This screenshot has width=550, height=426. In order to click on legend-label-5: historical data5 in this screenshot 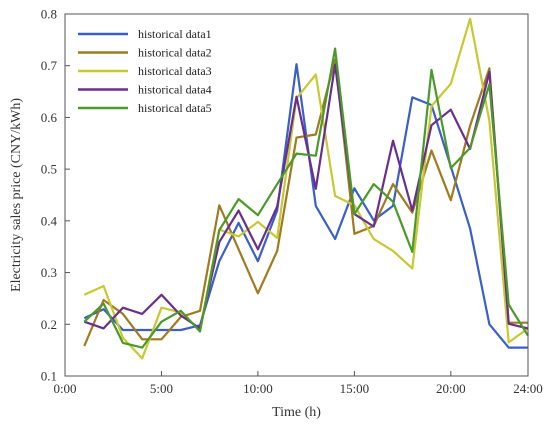, I will do `click(175, 108)`.